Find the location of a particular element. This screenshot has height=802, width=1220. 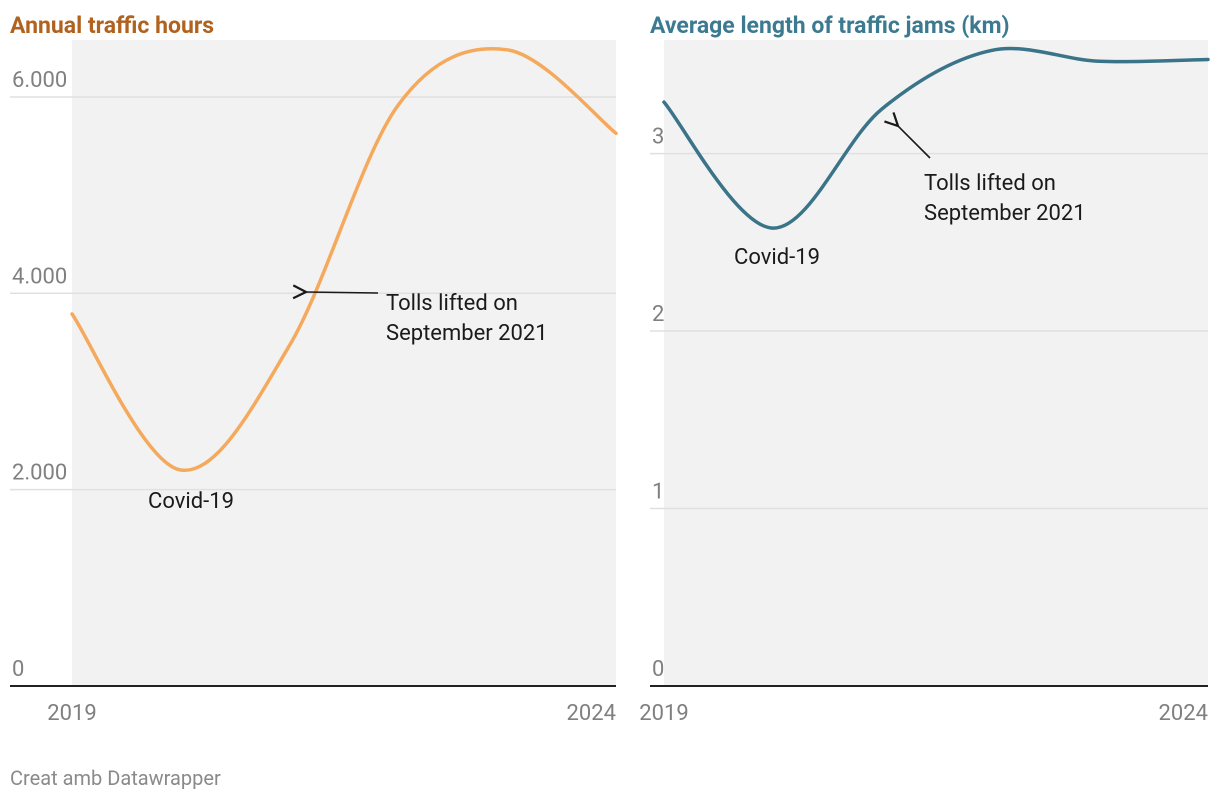

y-tick-label: 3 is located at coordinates (658, 137).